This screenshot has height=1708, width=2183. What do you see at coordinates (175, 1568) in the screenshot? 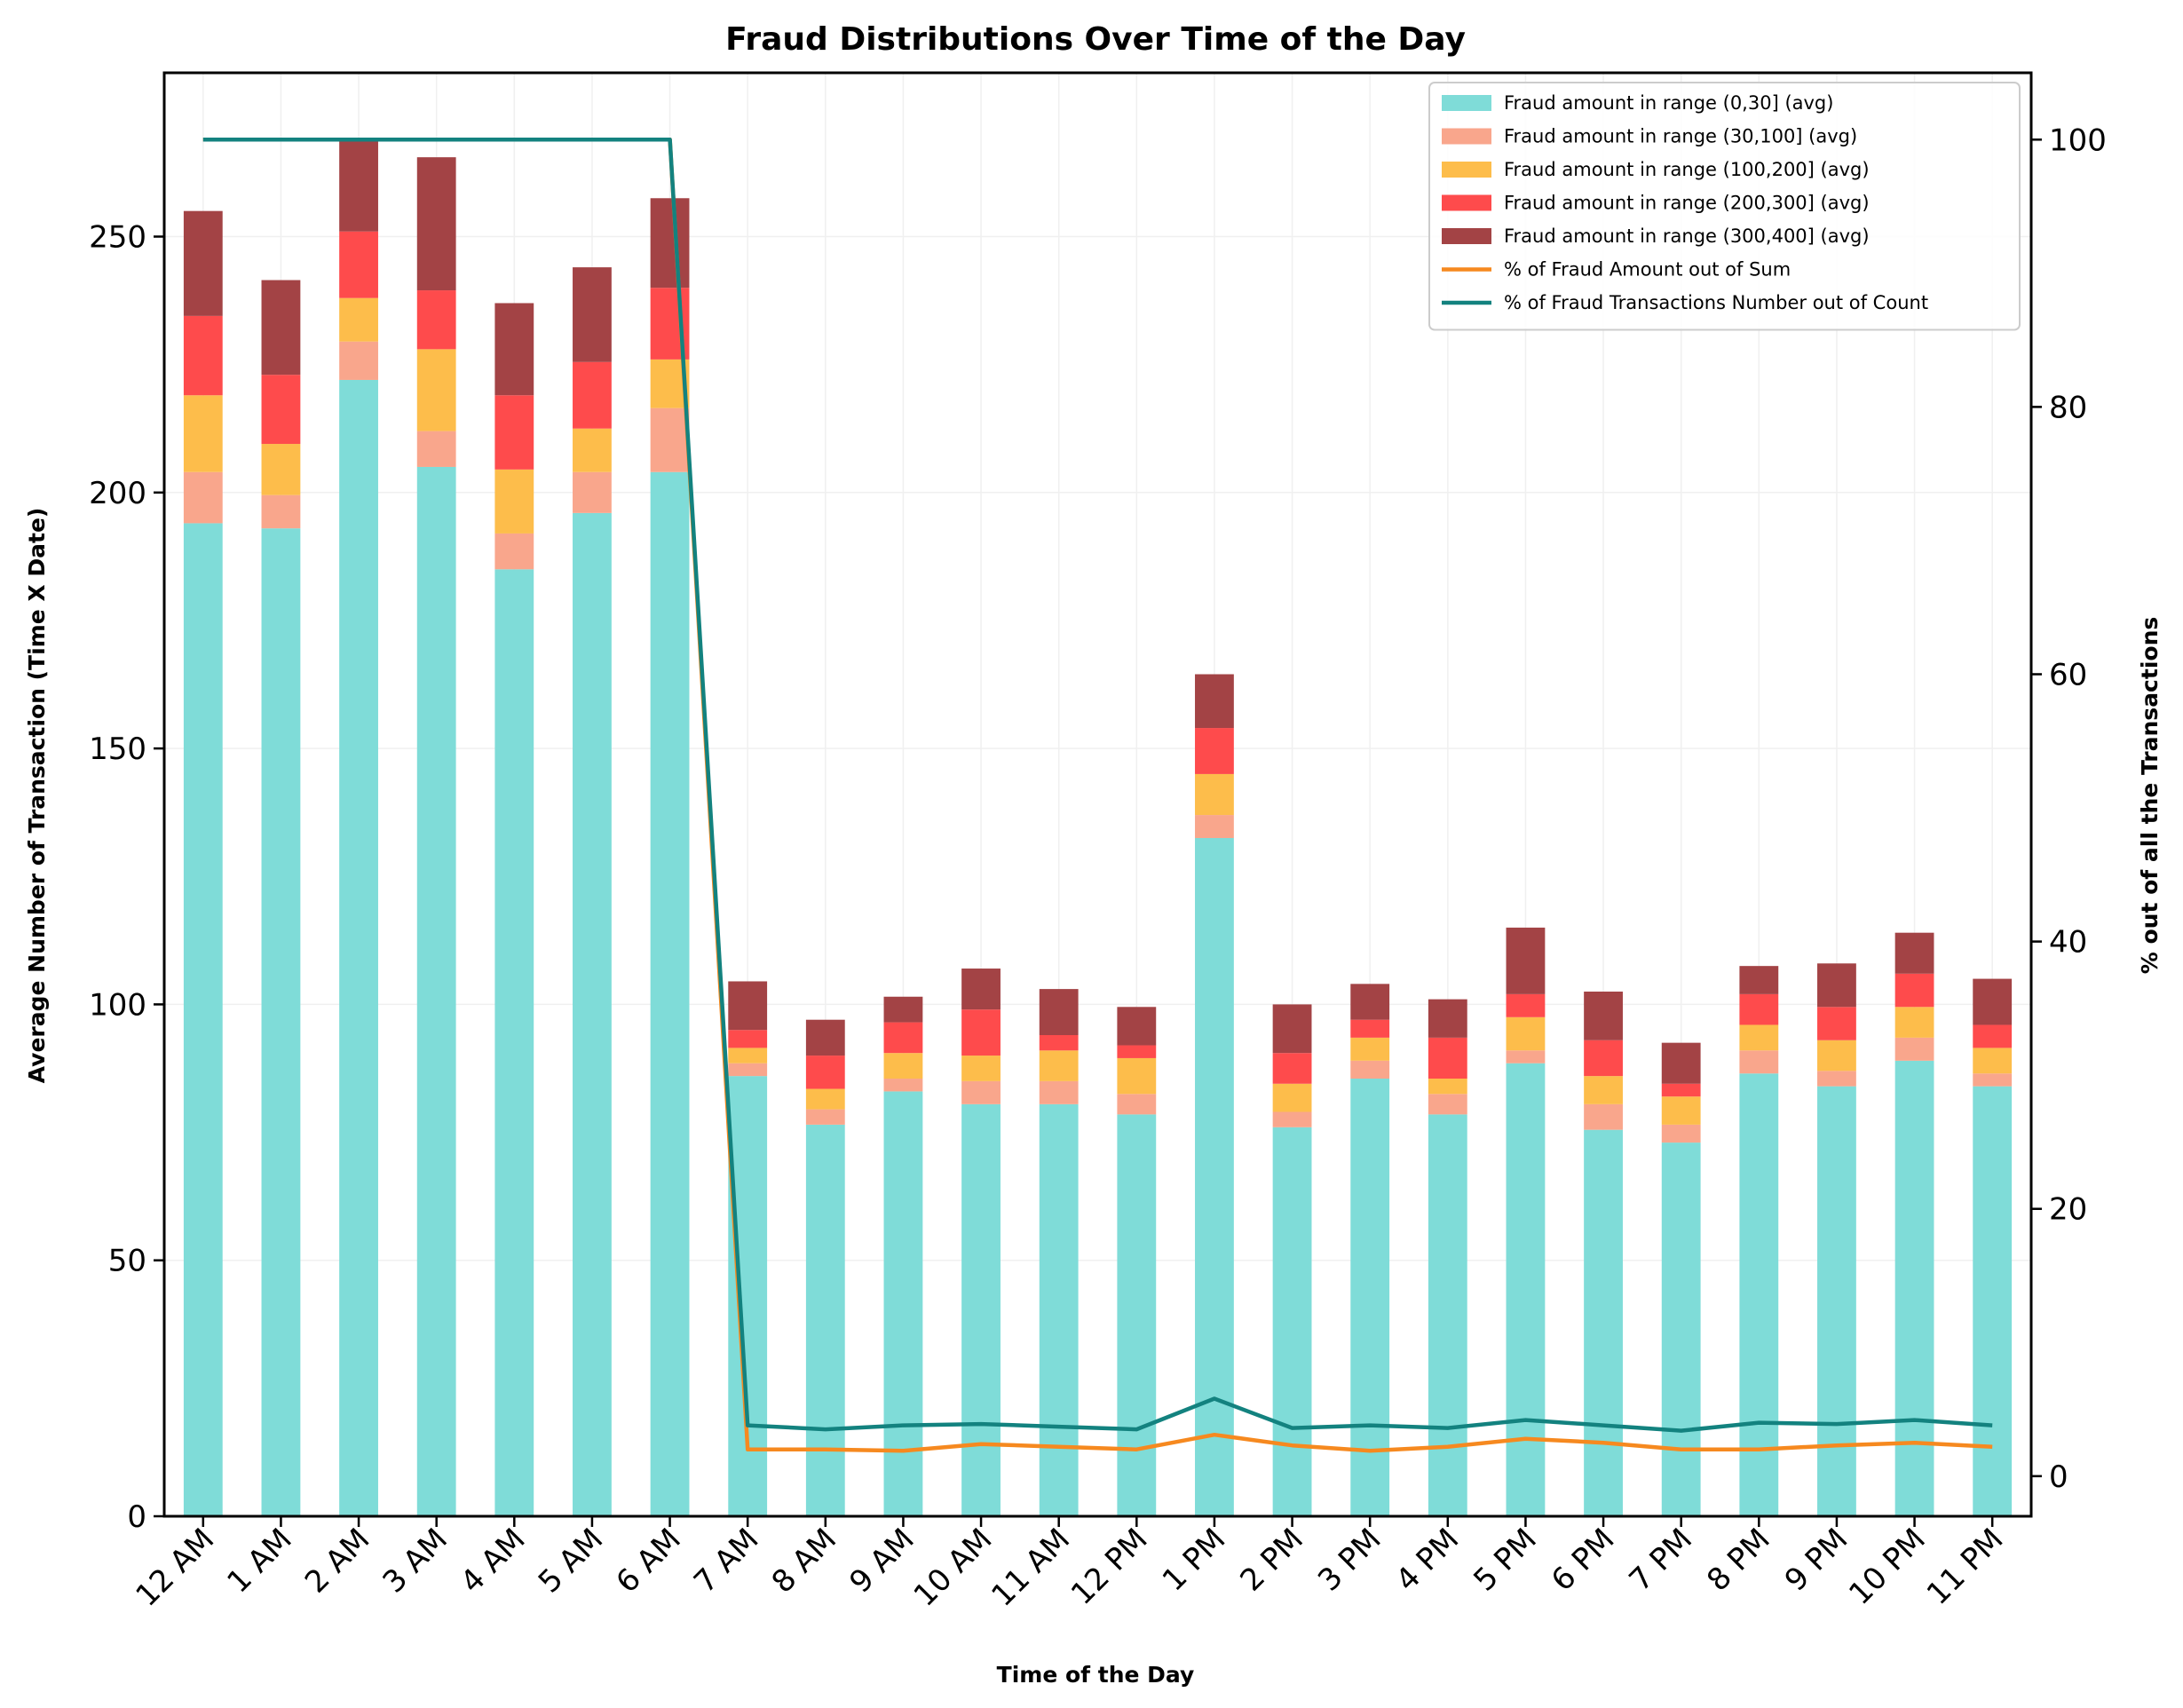
I see `x-tick-label: 12 AM` at bounding box center [175, 1568].